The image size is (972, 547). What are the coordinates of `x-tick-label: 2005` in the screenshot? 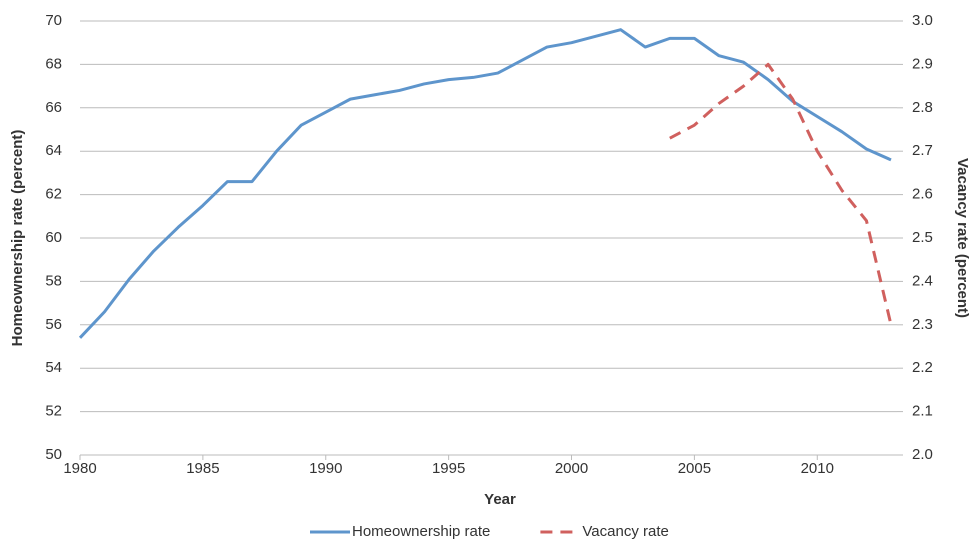 It's located at (694, 468).